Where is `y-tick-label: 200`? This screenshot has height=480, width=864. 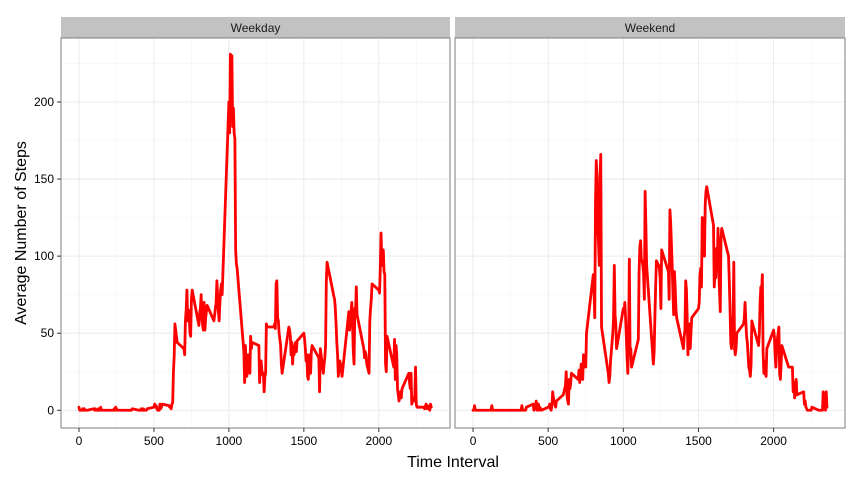
y-tick-label: 200 is located at coordinates (44, 102).